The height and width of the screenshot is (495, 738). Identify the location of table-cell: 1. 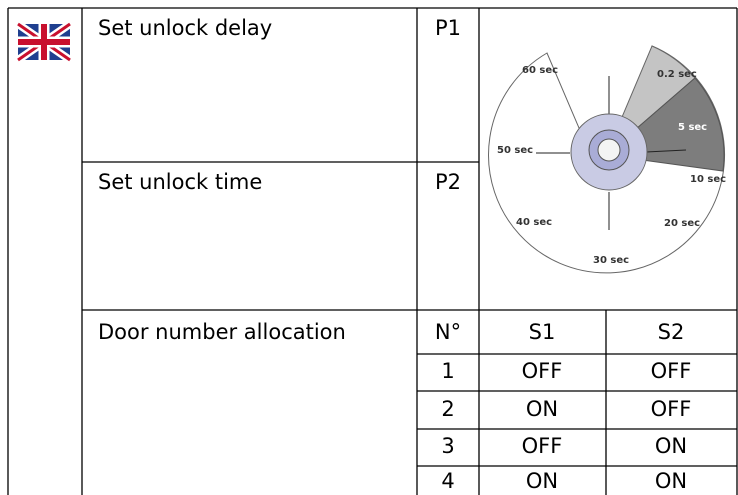
(447, 371).